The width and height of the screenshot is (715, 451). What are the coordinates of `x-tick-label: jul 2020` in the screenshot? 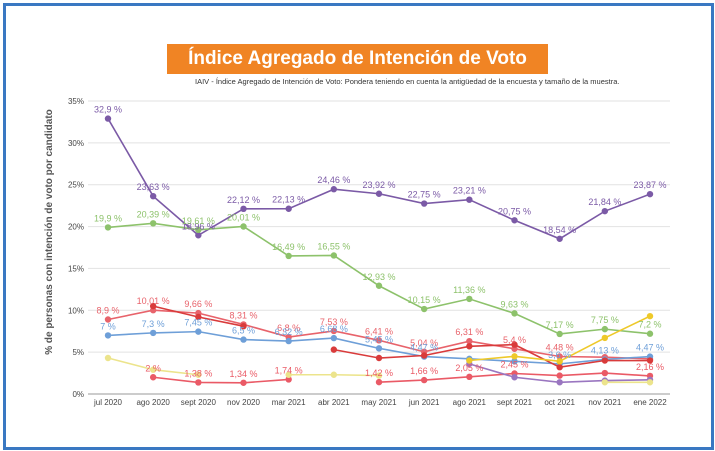 It's located at (108, 402).